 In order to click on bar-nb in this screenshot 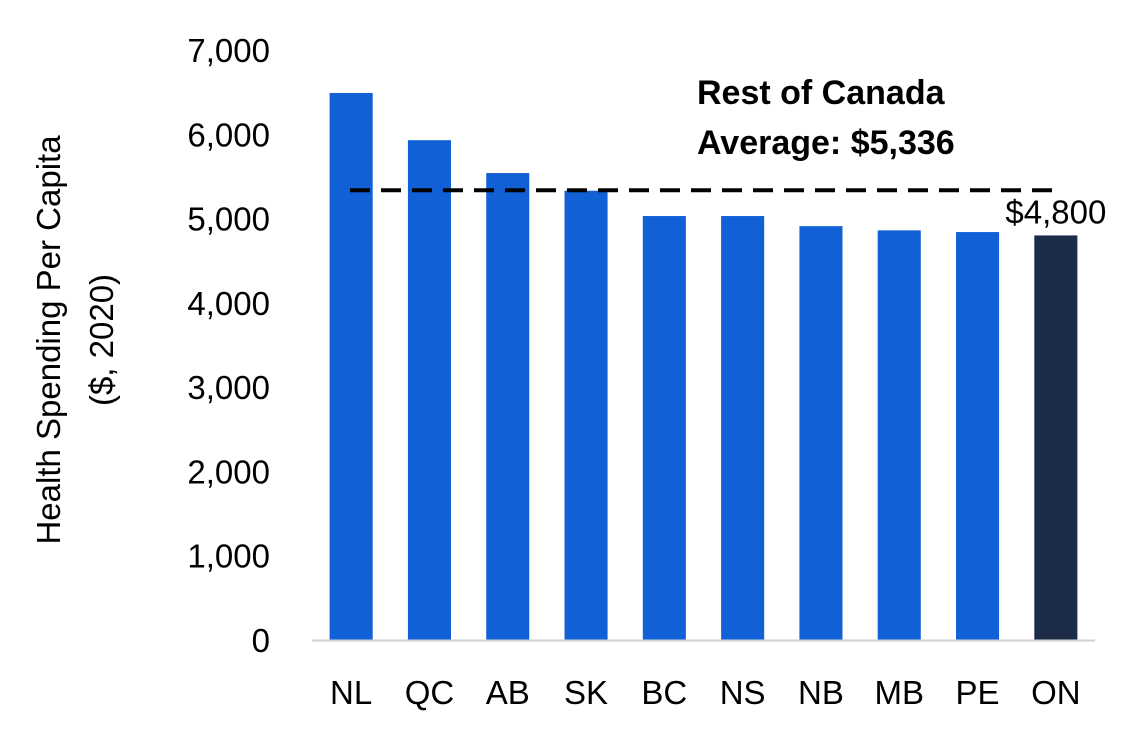, I will do `click(821, 433)`.